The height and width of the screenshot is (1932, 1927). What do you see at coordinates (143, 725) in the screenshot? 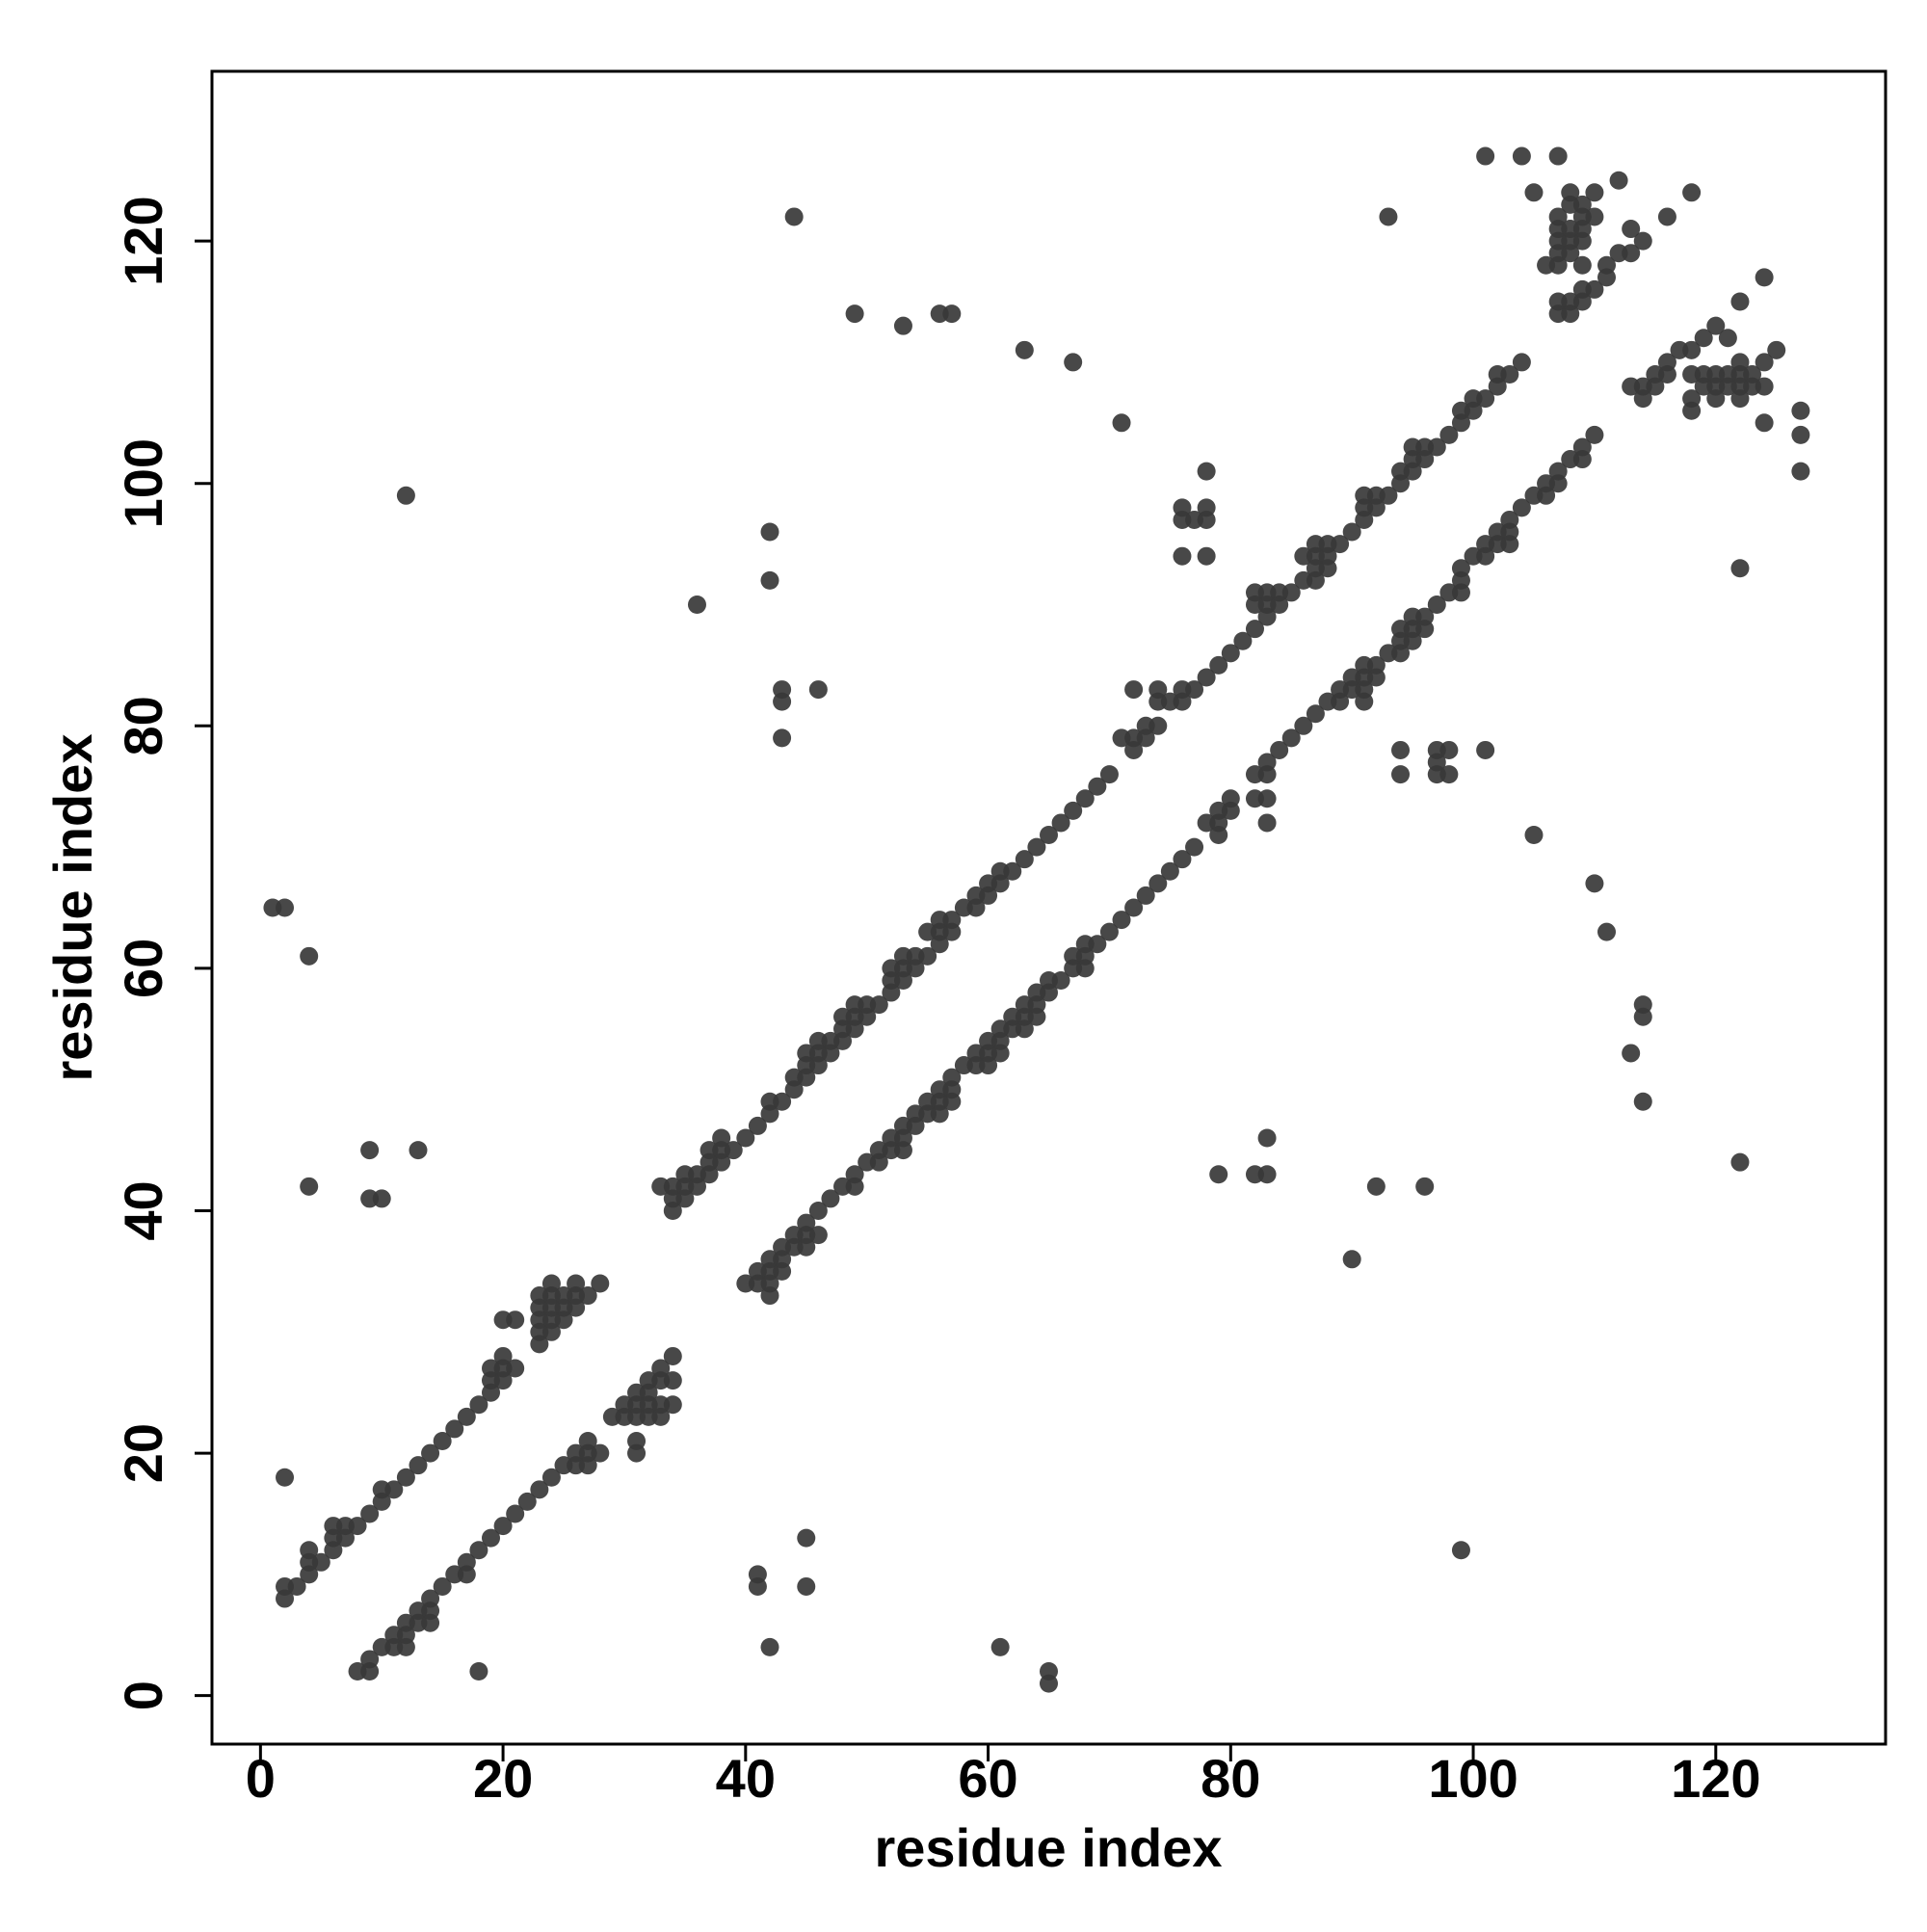
I see `y-tick-label: 80` at bounding box center [143, 725].